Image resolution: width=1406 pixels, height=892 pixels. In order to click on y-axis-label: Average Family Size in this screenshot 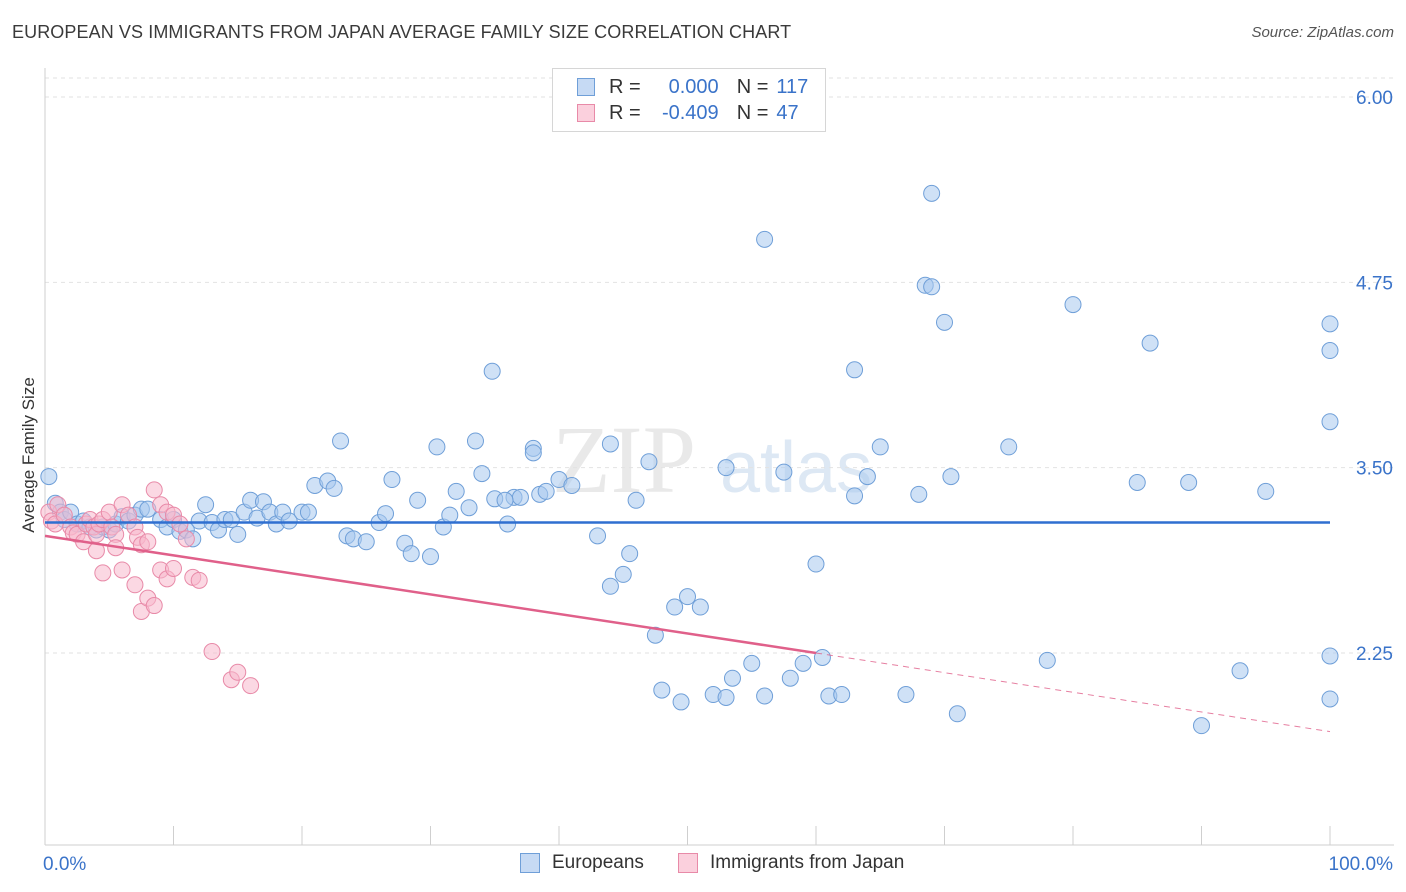, I will do `click(28, 455)`.